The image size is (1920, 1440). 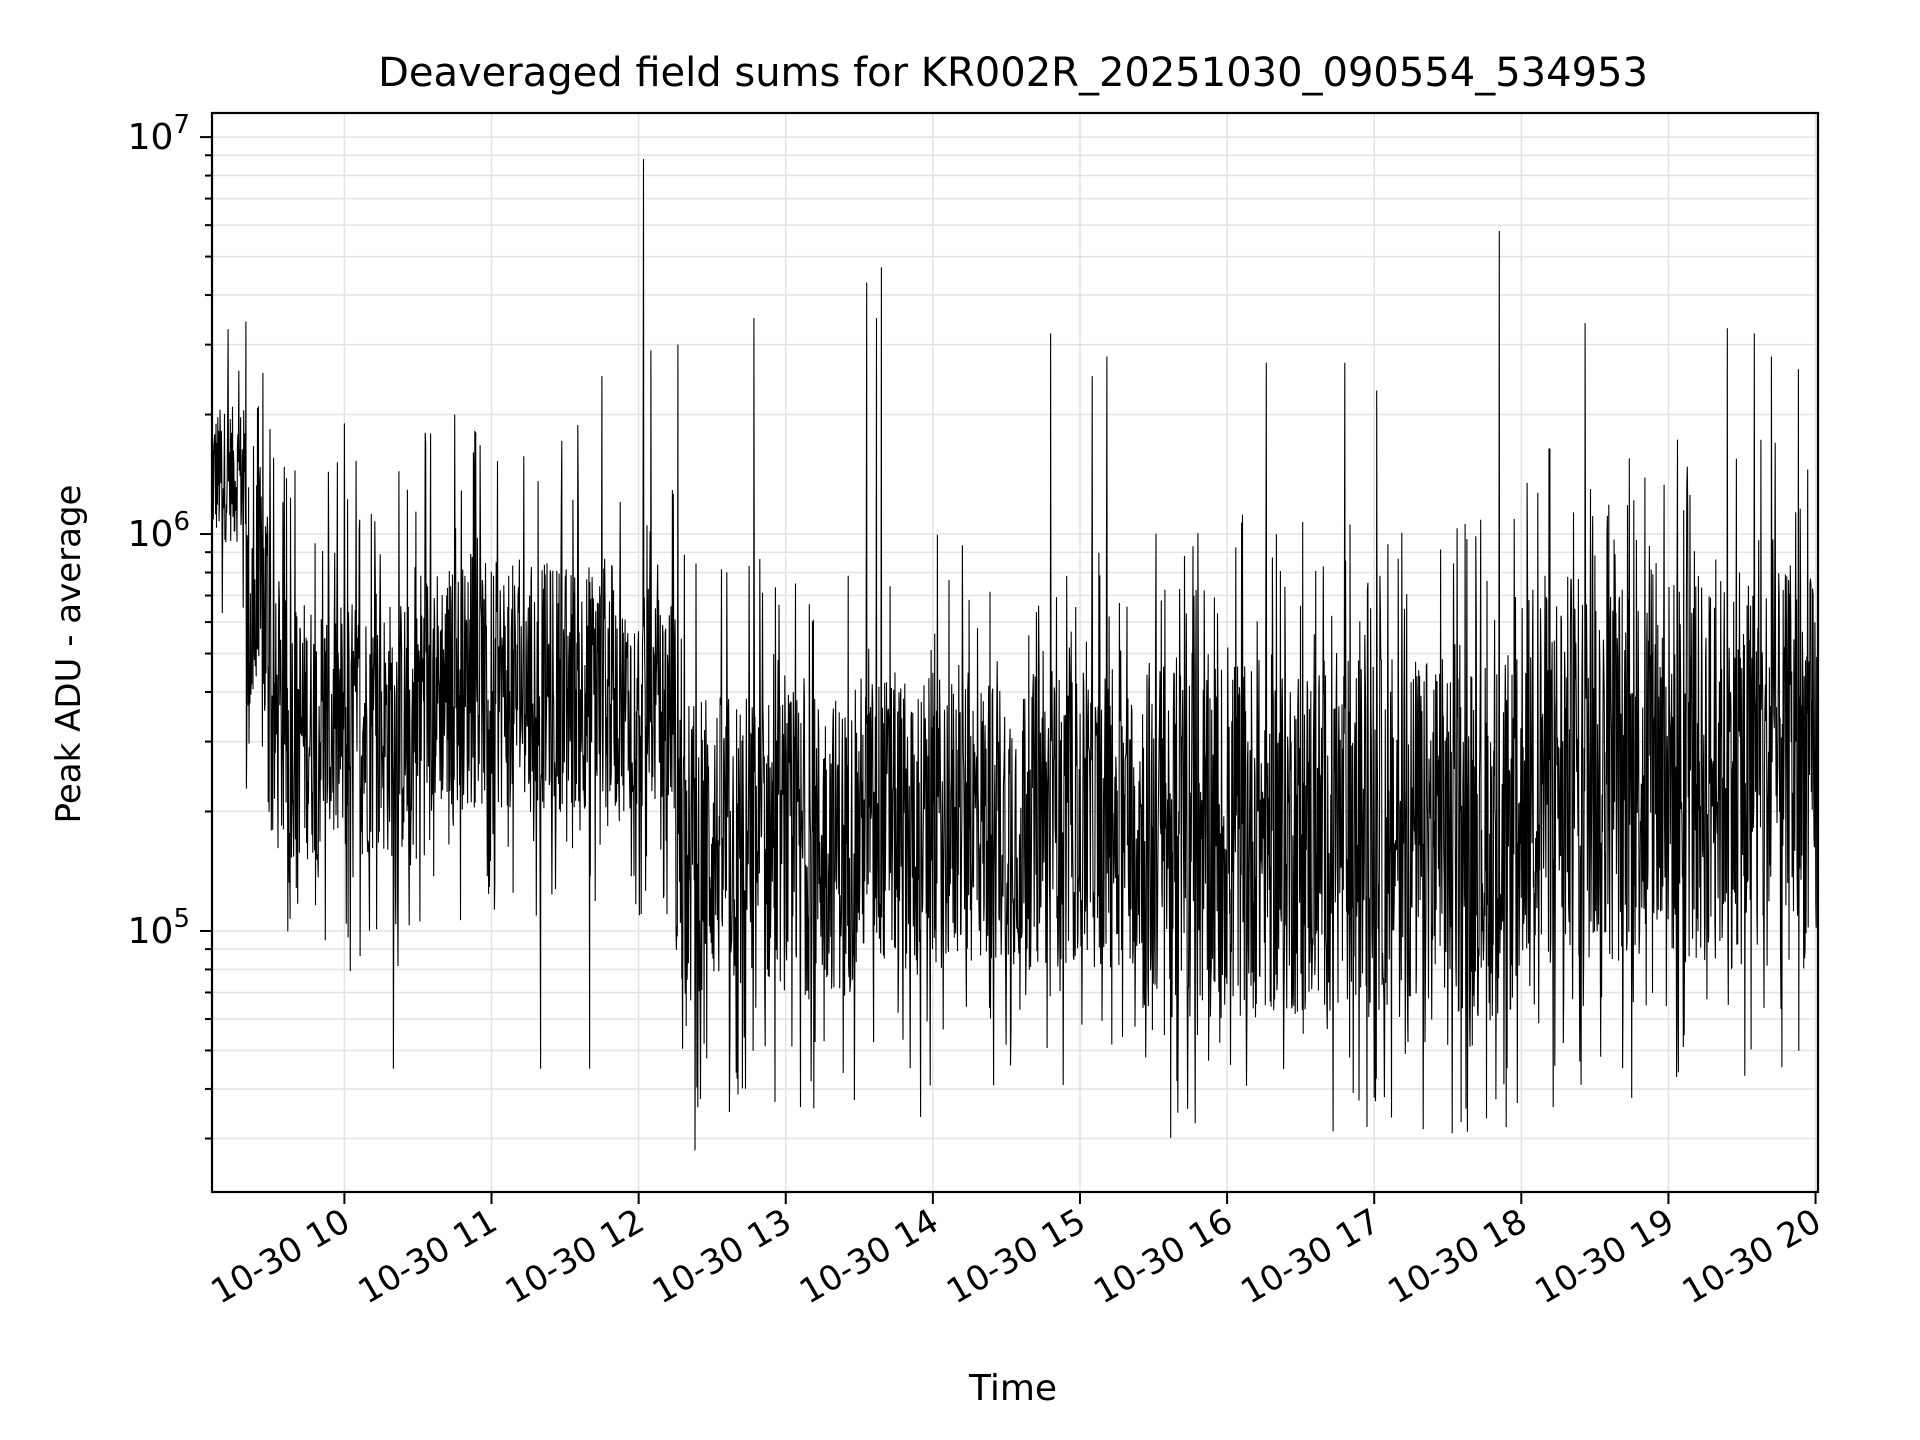 I want to click on x-tick-label: 10-30 14, so click(x=869, y=1256).